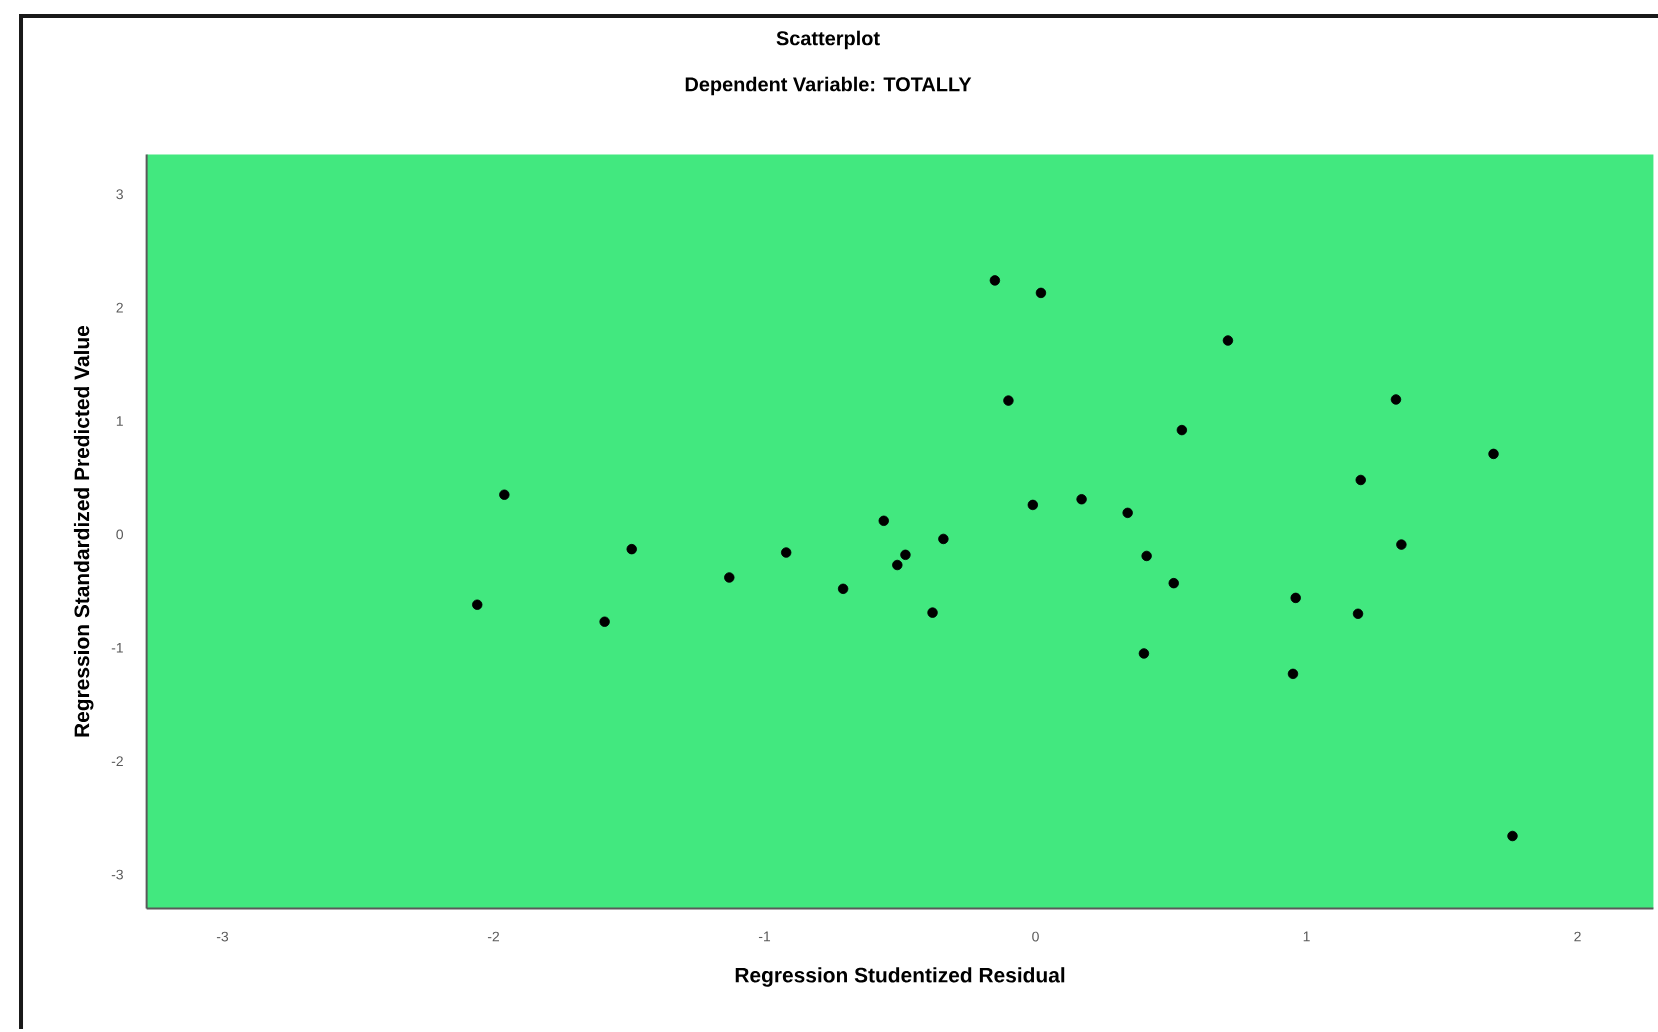 The width and height of the screenshot is (1658, 1032). What do you see at coordinates (828, 86) in the screenshot?
I see `chart-subtitle: Dependent Variable: TOTALLY` at bounding box center [828, 86].